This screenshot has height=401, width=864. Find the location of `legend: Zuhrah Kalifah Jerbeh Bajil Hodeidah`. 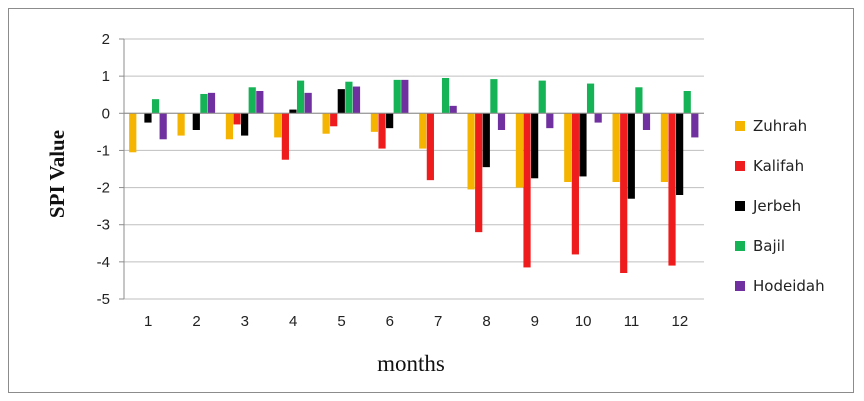

legend: Zuhrah Kalifah Jerbeh Bajil Hodeidah is located at coordinates (780, 206).